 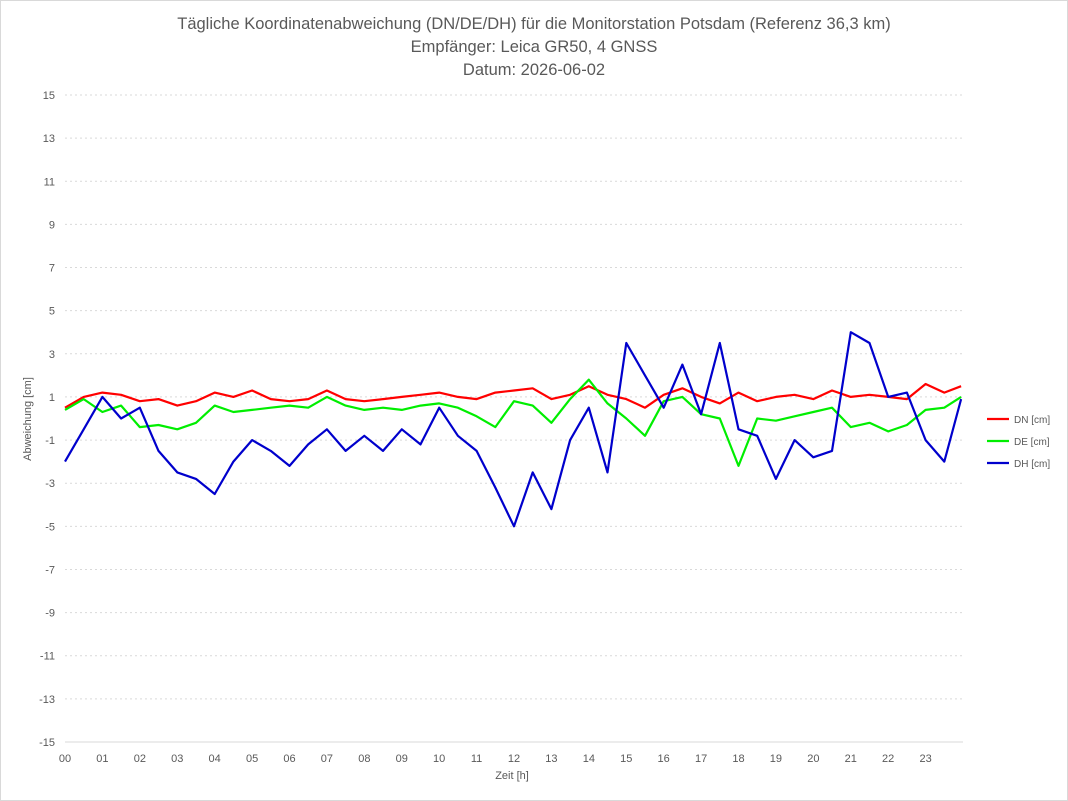 I want to click on x-tick-label: 05, so click(x=252, y=759).